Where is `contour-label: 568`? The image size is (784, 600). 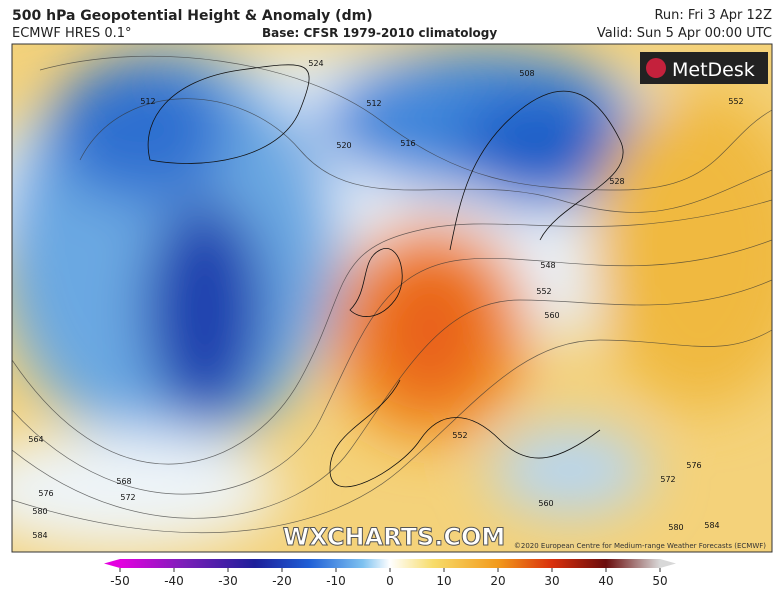
contour-label: 568 is located at coordinates (123, 481).